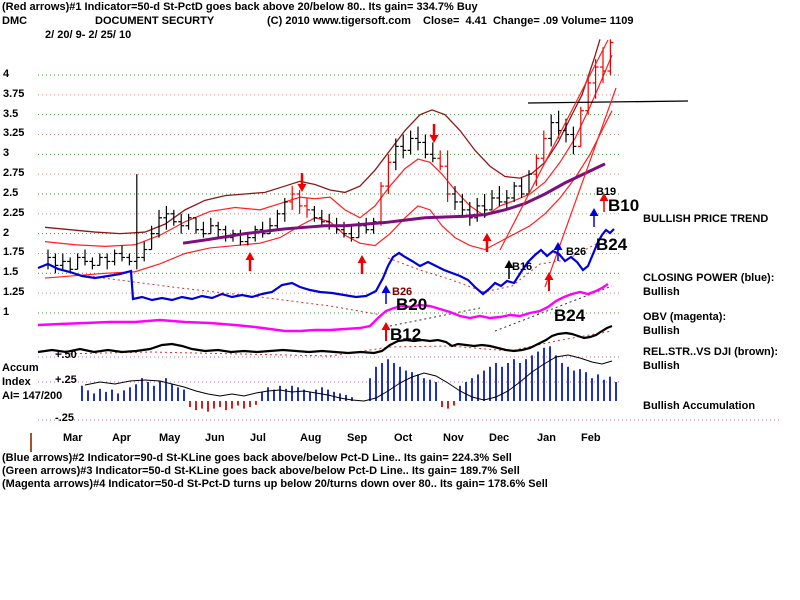 Image resolution: width=800 pixels, height=600 pixels. I want to click on month-label: Apr, so click(121, 438).